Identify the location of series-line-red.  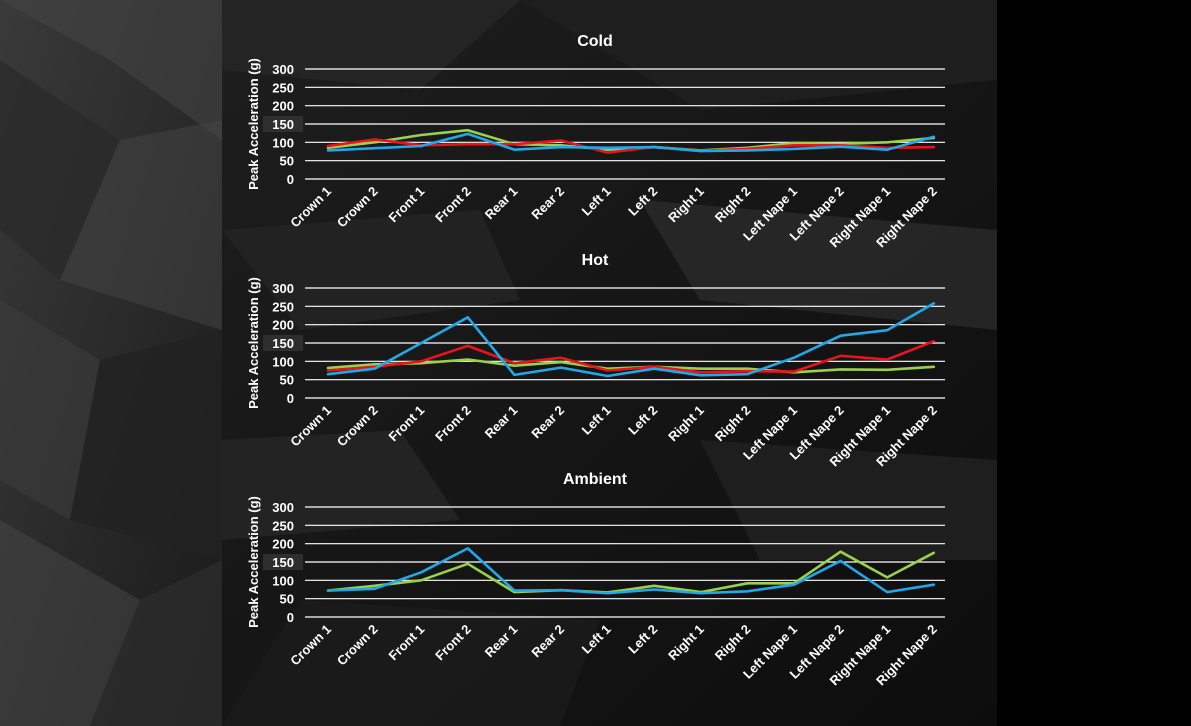
(631, 356).